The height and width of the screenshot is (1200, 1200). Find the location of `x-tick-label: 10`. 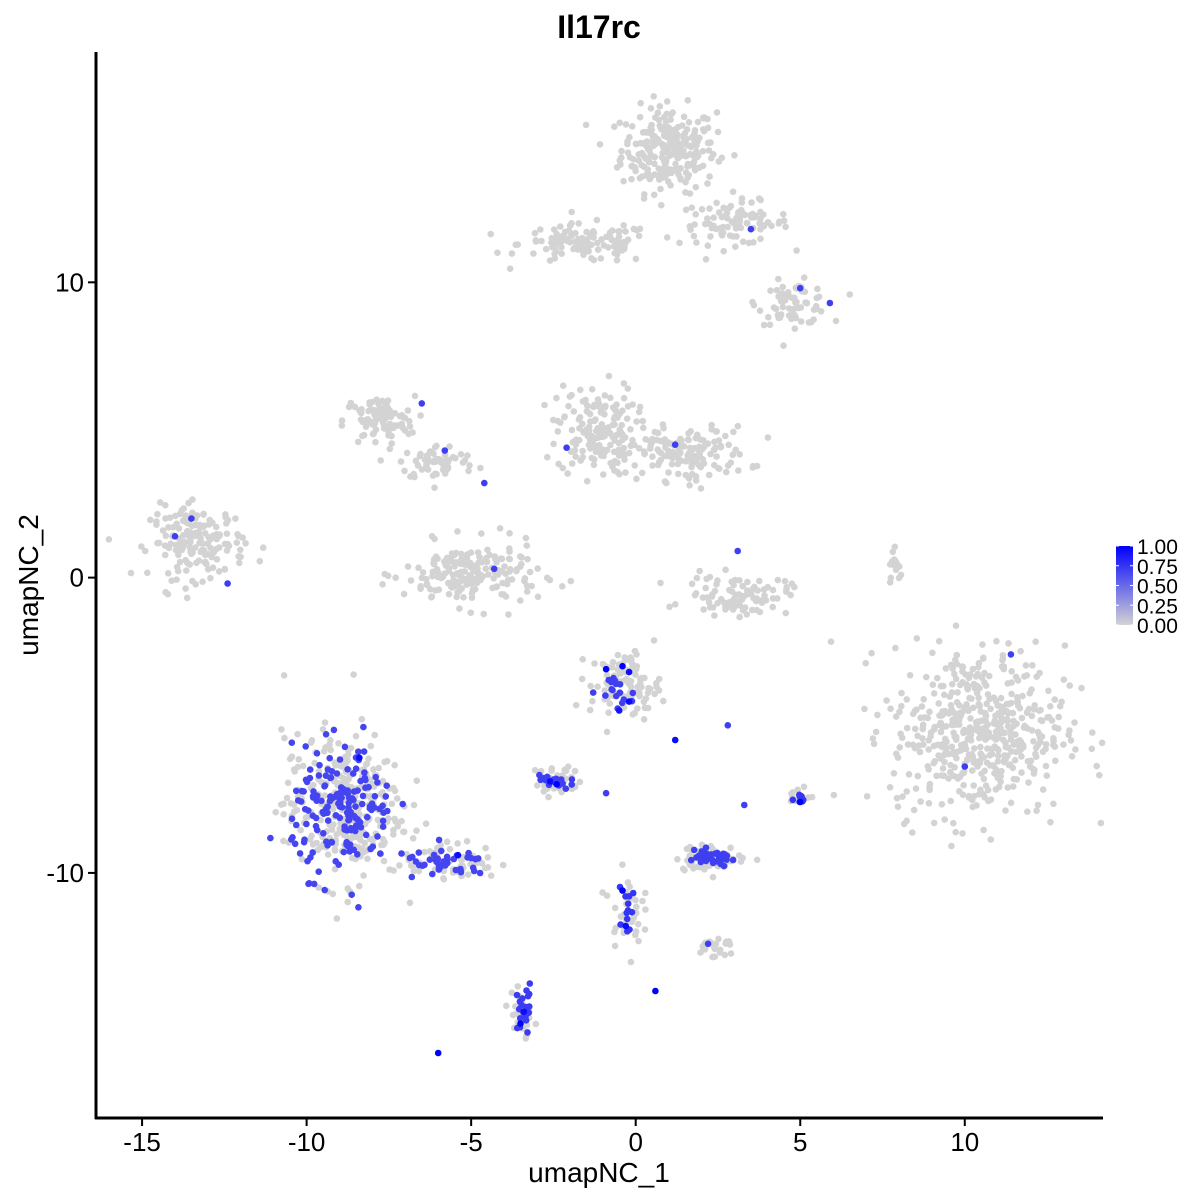

x-tick-label: 10 is located at coordinates (964, 1142).